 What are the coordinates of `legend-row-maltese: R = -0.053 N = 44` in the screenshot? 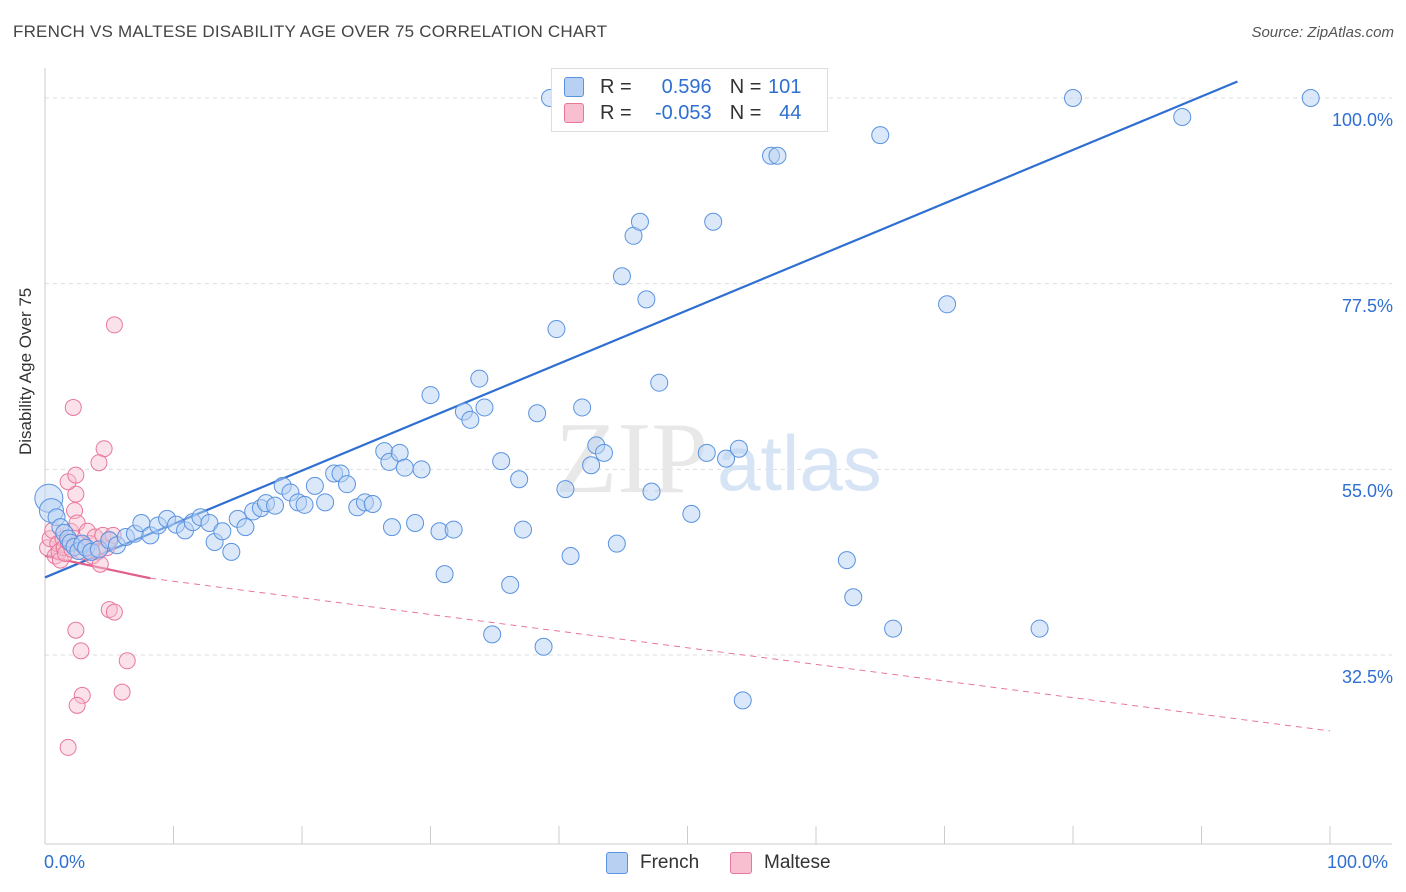 It's located at (682, 113).